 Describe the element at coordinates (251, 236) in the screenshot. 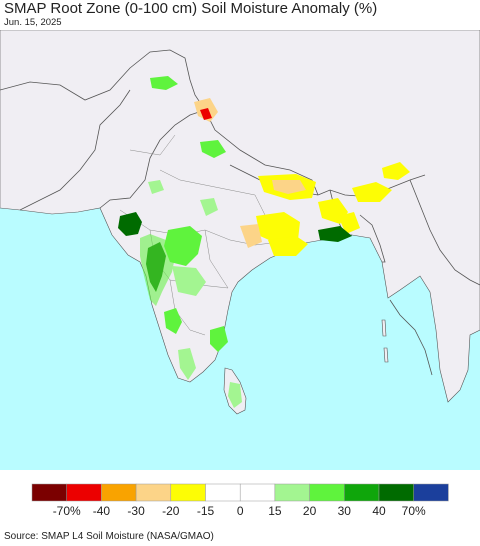

I see `dry-patch-chhattisgarh` at that location.